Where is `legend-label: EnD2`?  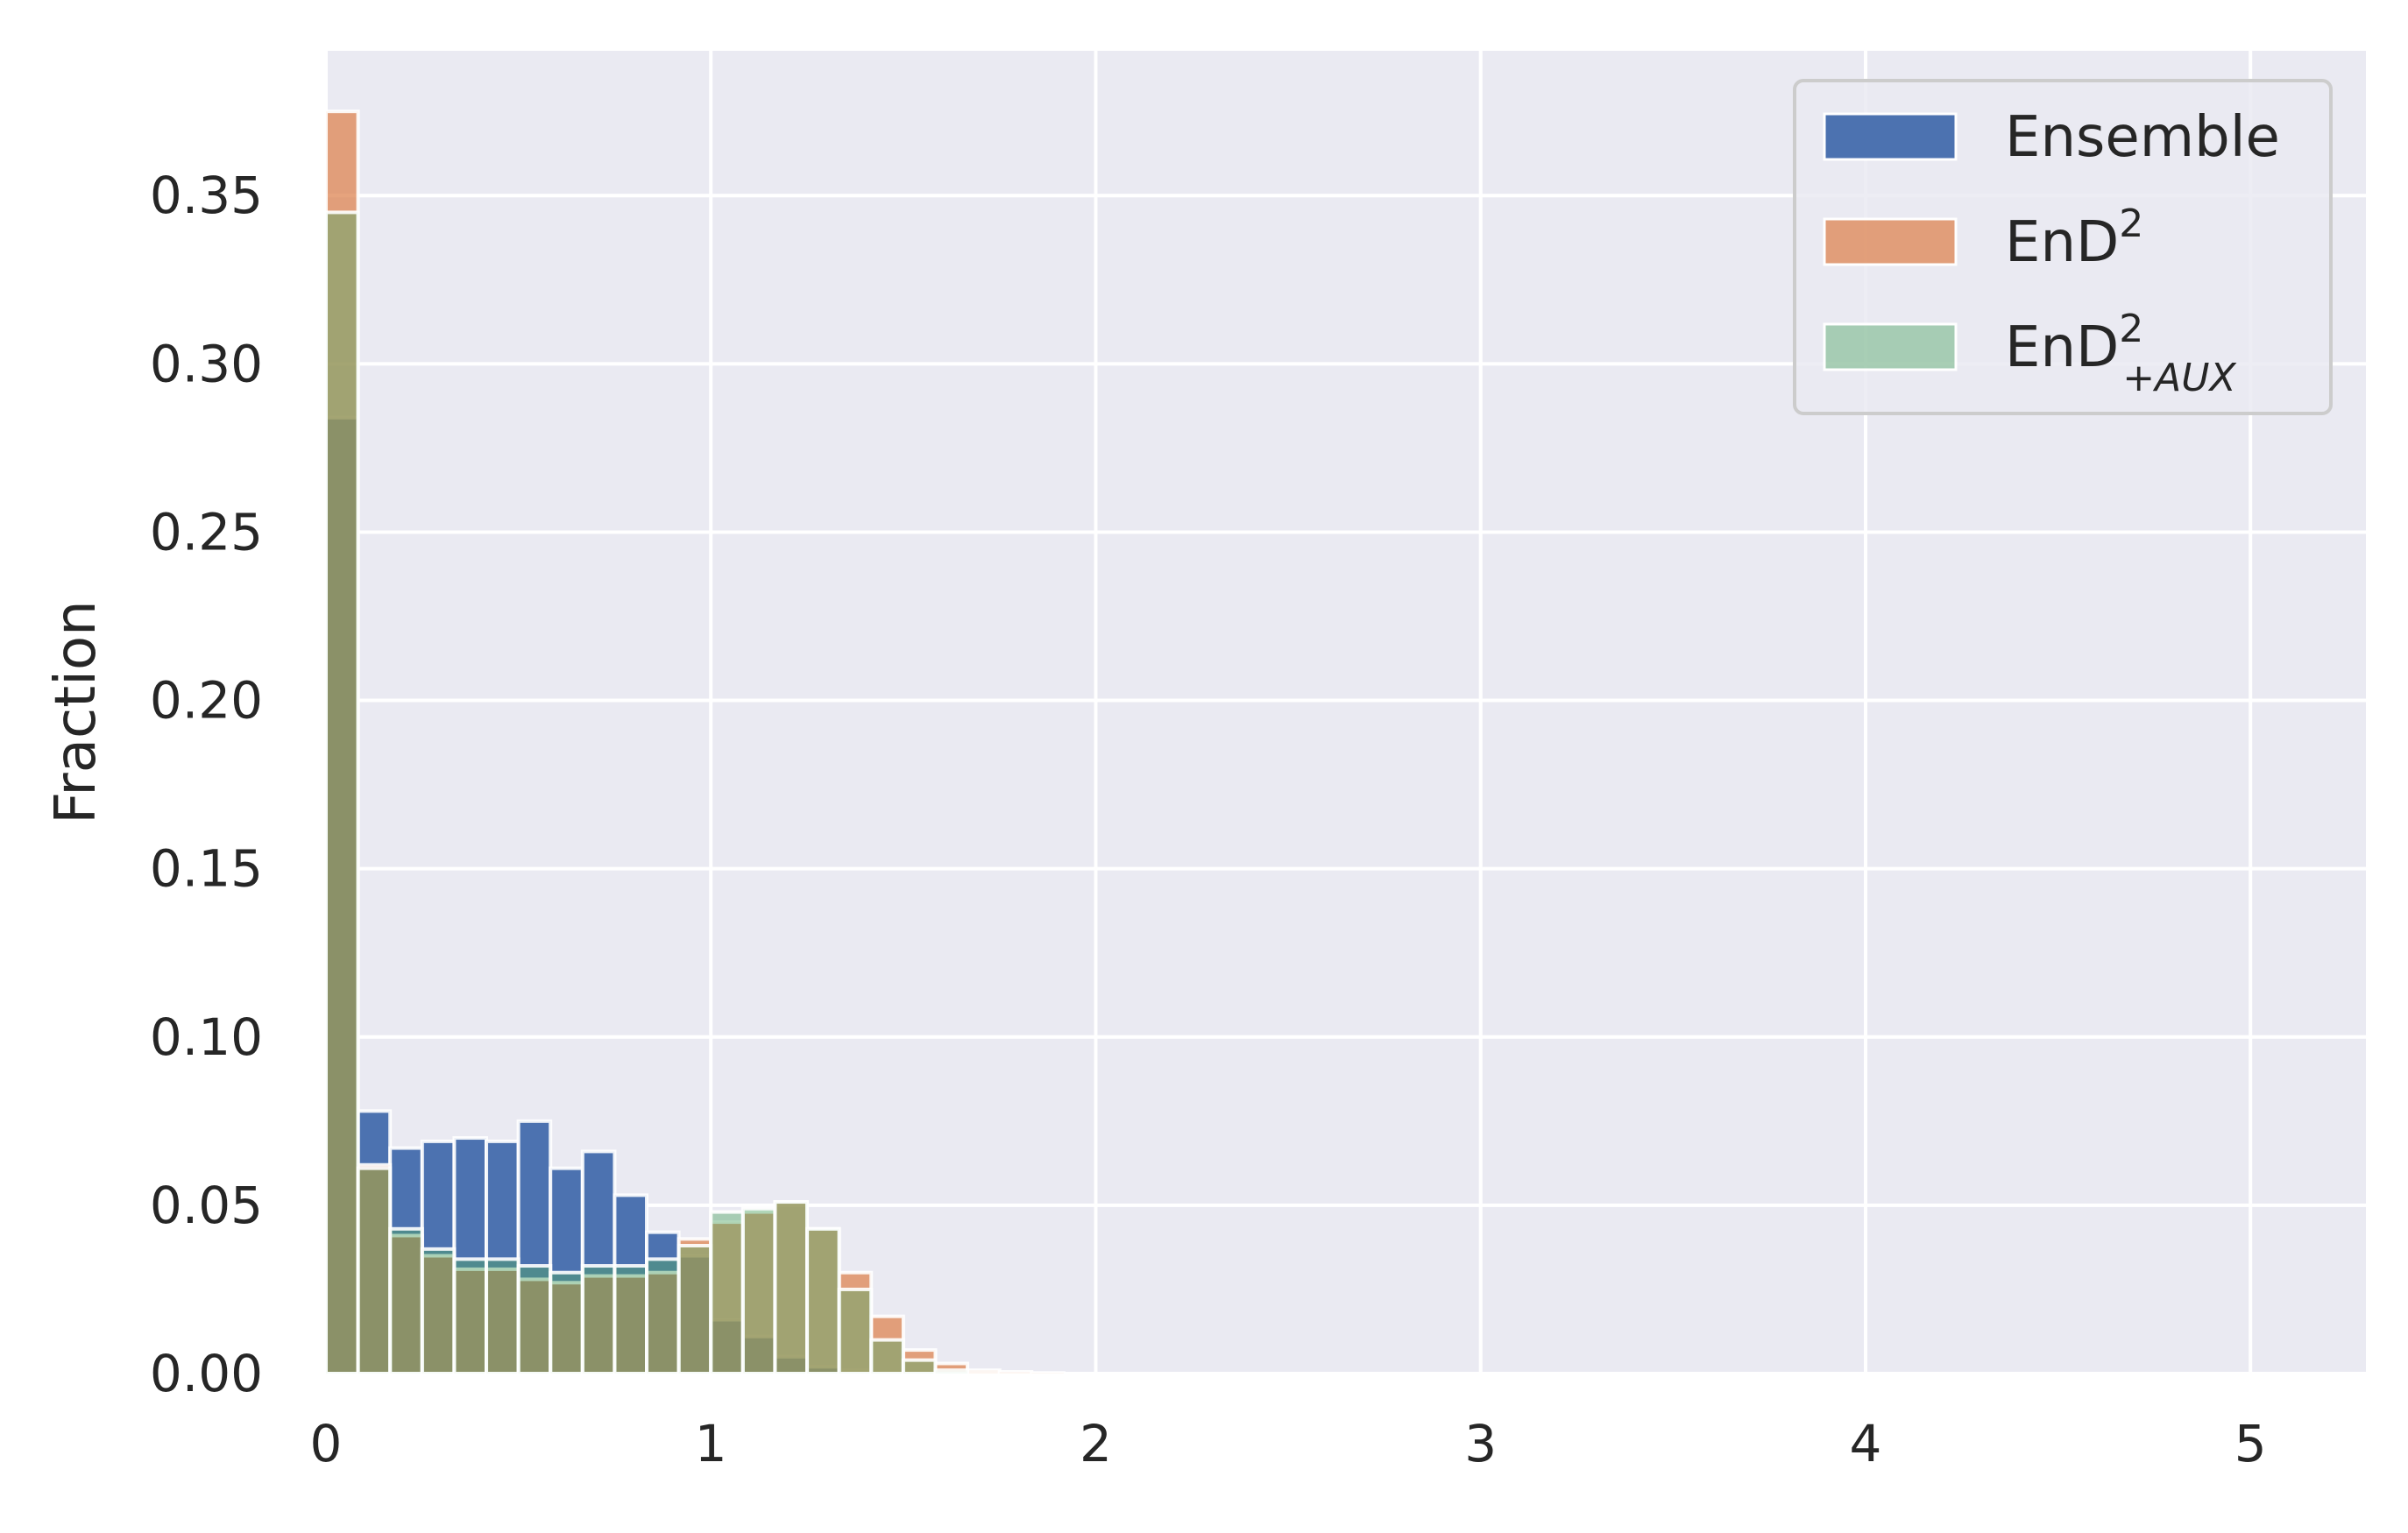 legend-label: EnD2 is located at coordinates (2074, 238).